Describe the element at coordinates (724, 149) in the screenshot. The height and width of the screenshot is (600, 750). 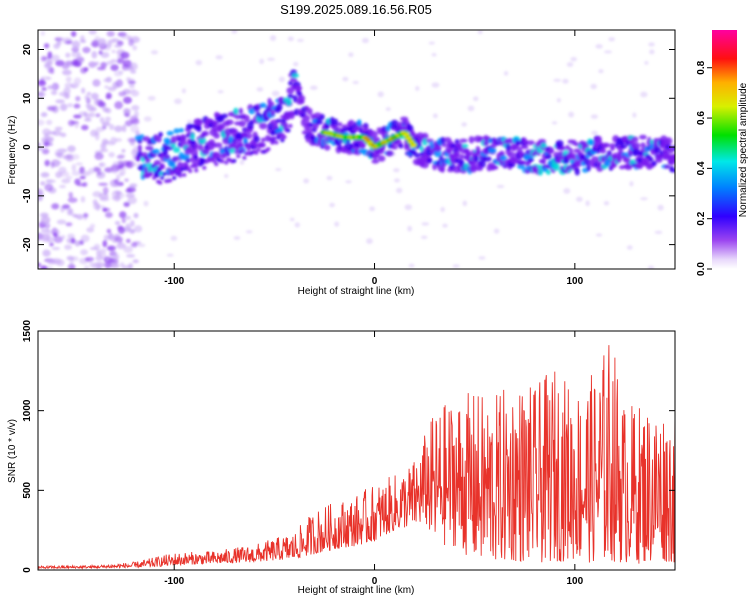
I see `colorbar-gradient` at that location.